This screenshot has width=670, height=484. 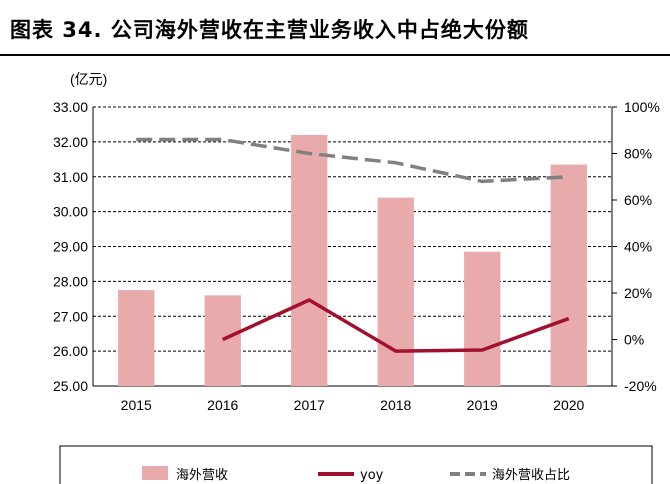 I want to click on y-left-tick-label: 25.00, so click(x=70, y=386).